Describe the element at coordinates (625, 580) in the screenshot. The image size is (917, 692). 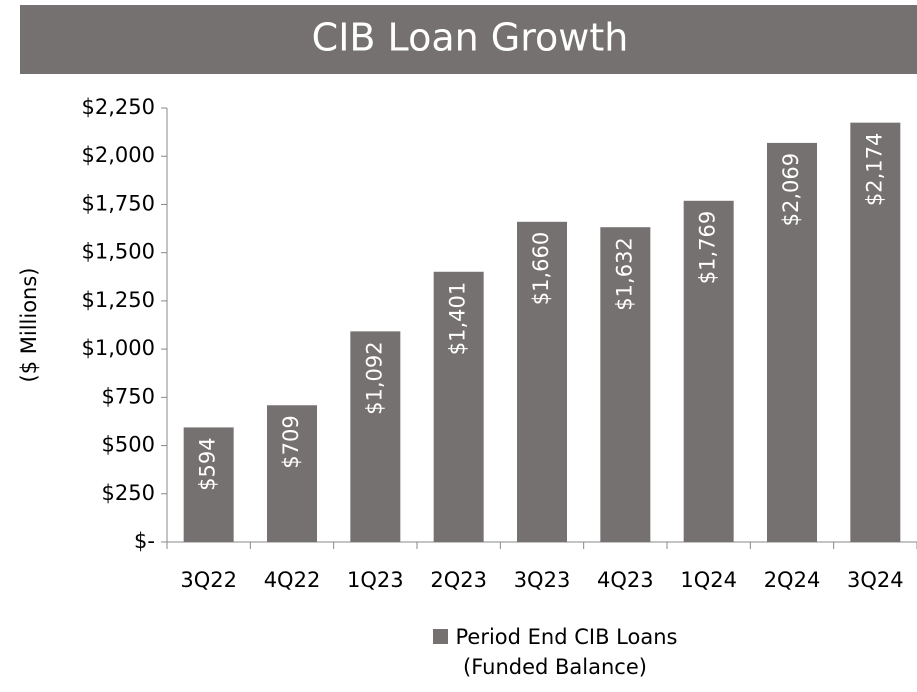
I see `x-tick-label: 4Q23` at that location.